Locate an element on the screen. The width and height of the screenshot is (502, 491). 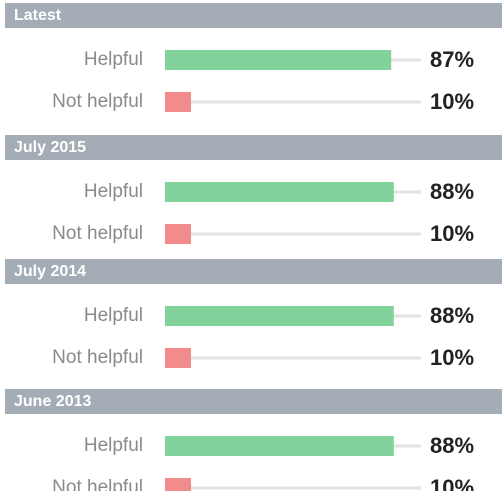
group-title: July 2015 is located at coordinates (50, 147).